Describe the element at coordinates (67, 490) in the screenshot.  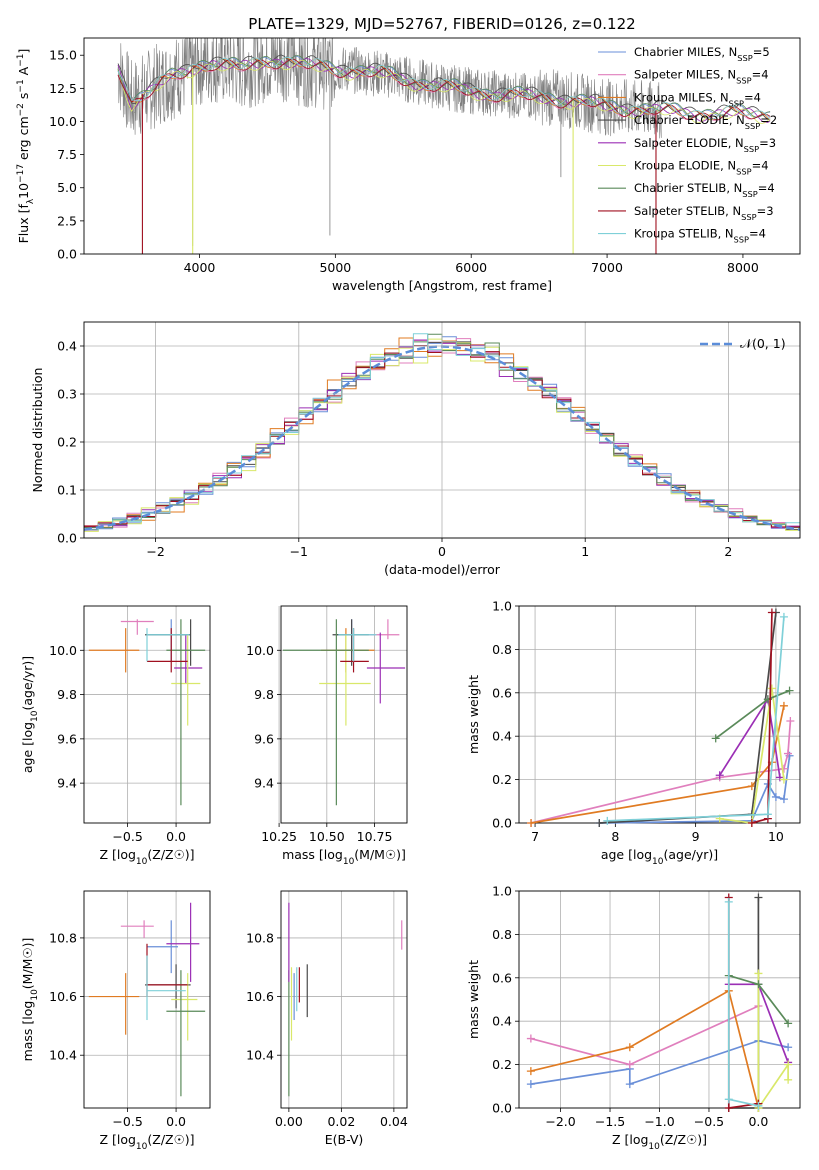
I see `y-tick-label: 0.1` at that location.